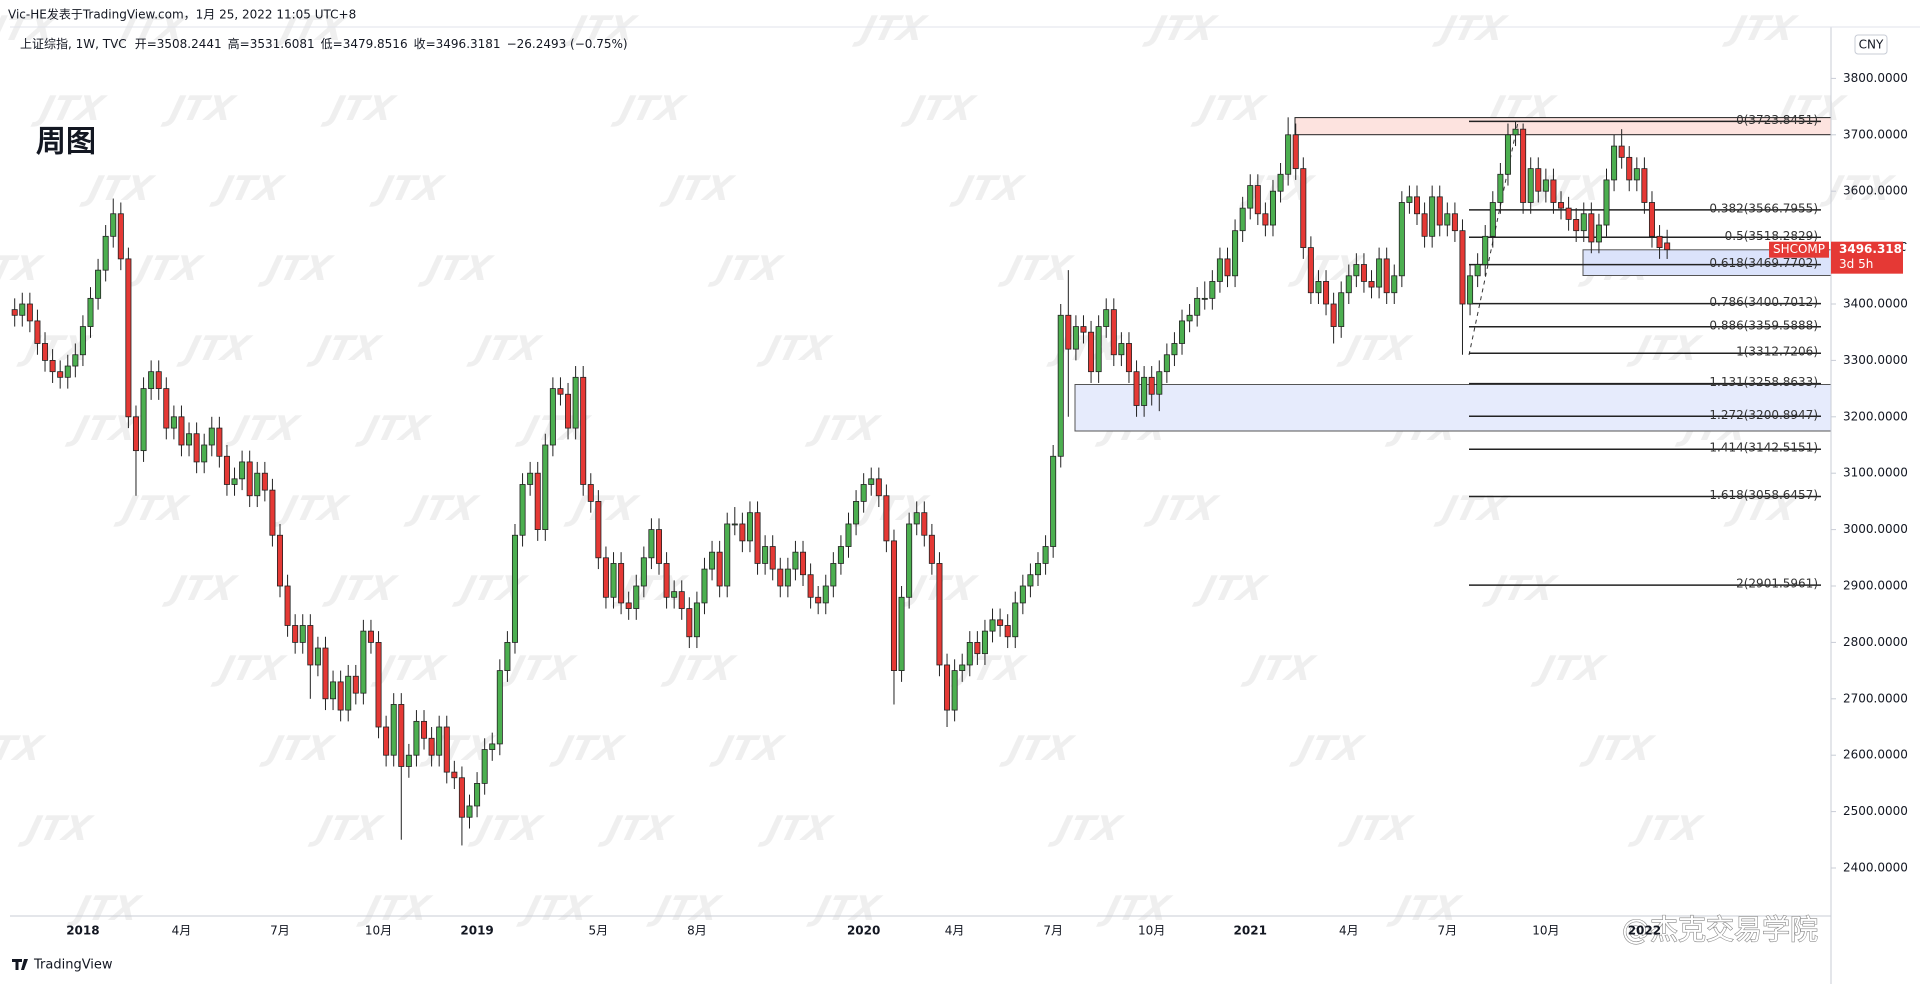 Image resolution: width=1920 pixels, height=984 pixels. Describe the element at coordinates (1875, 811) in the screenshot. I see `y-tick-label: 2500.0000` at that location.